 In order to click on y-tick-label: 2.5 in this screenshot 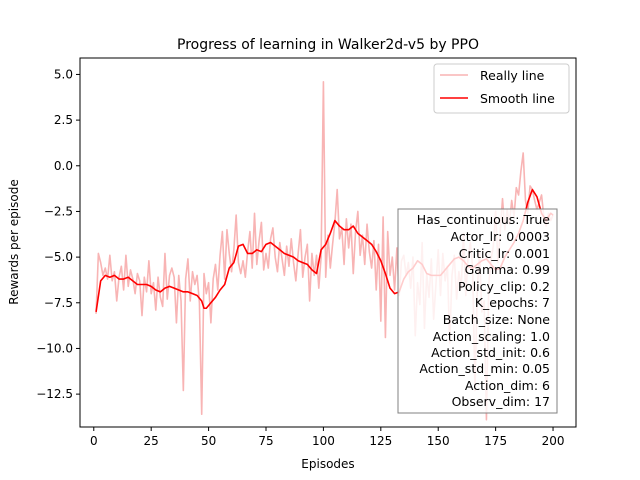, I will do `click(63, 120)`.